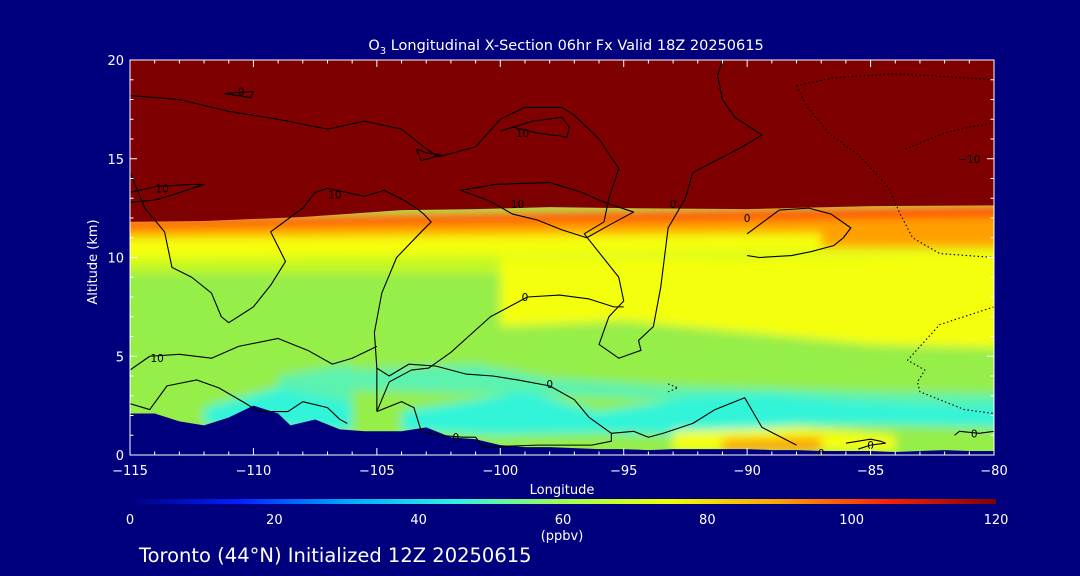 The image size is (1080, 576). I want to click on x-tick-label: −80, so click(993, 471).